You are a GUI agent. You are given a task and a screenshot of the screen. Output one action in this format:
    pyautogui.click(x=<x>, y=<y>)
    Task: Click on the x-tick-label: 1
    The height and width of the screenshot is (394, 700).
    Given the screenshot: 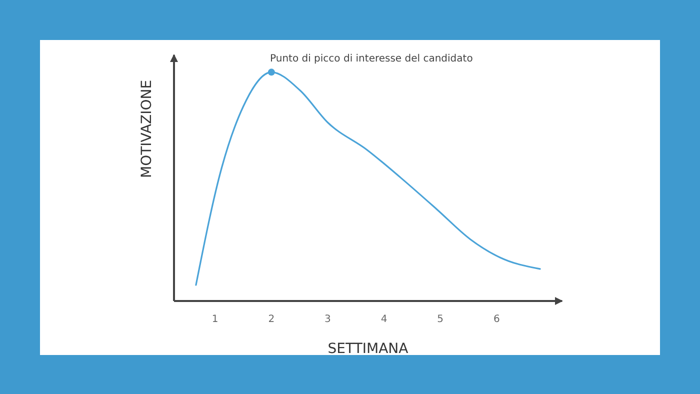 What is the action you would take?
    pyautogui.click(x=215, y=320)
    